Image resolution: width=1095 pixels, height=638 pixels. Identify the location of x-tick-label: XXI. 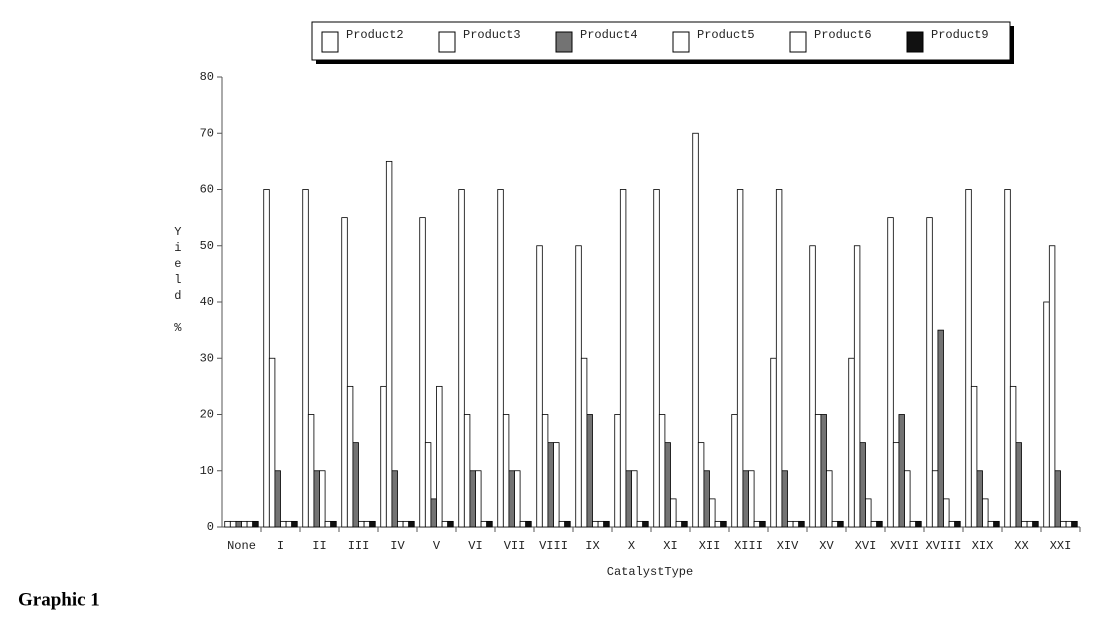
(1061, 546).